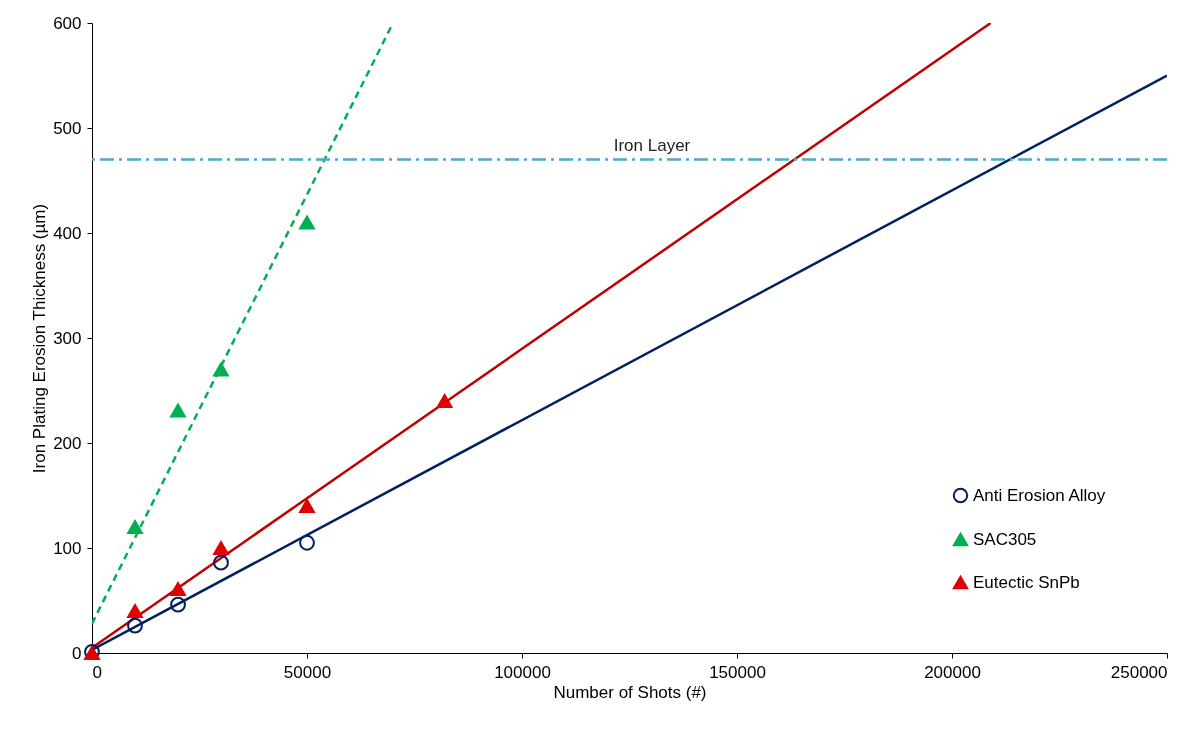  Describe the element at coordinates (307, 672) in the screenshot. I see `x-tick-label: 50000` at that location.